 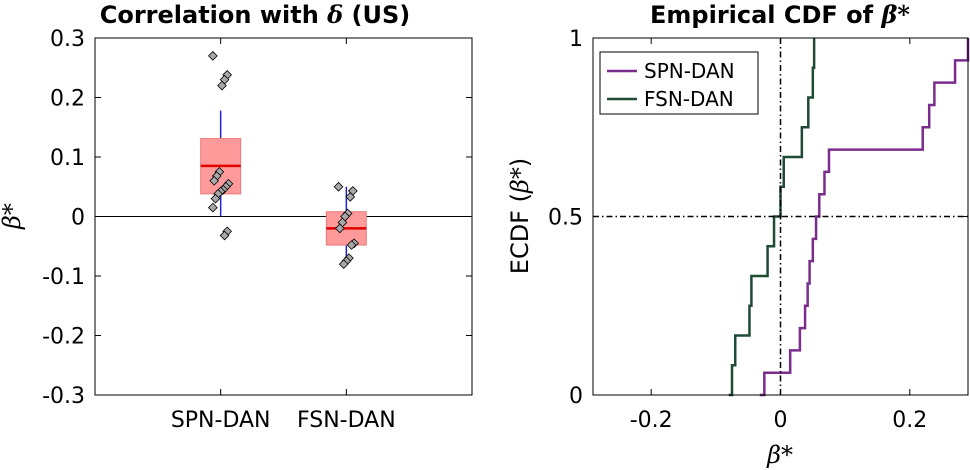 What do you see at coordinates (576, 39) in the screenshot?
I see `y-tick-label: 1` at bounding box center [576, 39].